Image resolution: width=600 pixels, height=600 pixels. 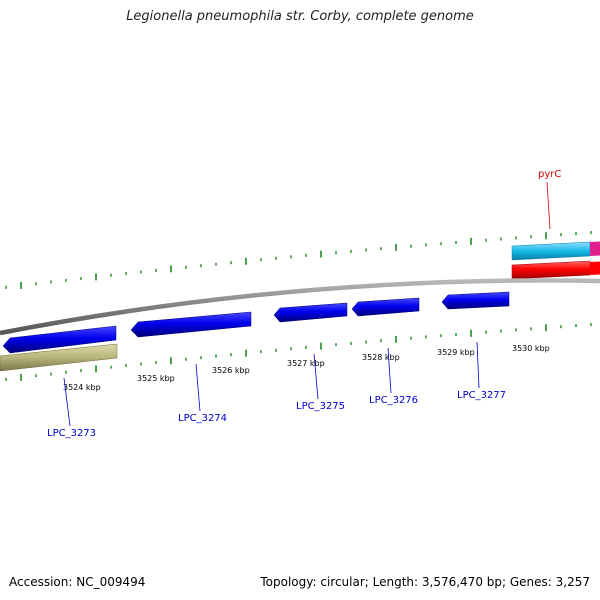 What do you see at coordinates (551, 251) in the screenshot?
I see `cyan-feature` at bounding box center [551, 251].